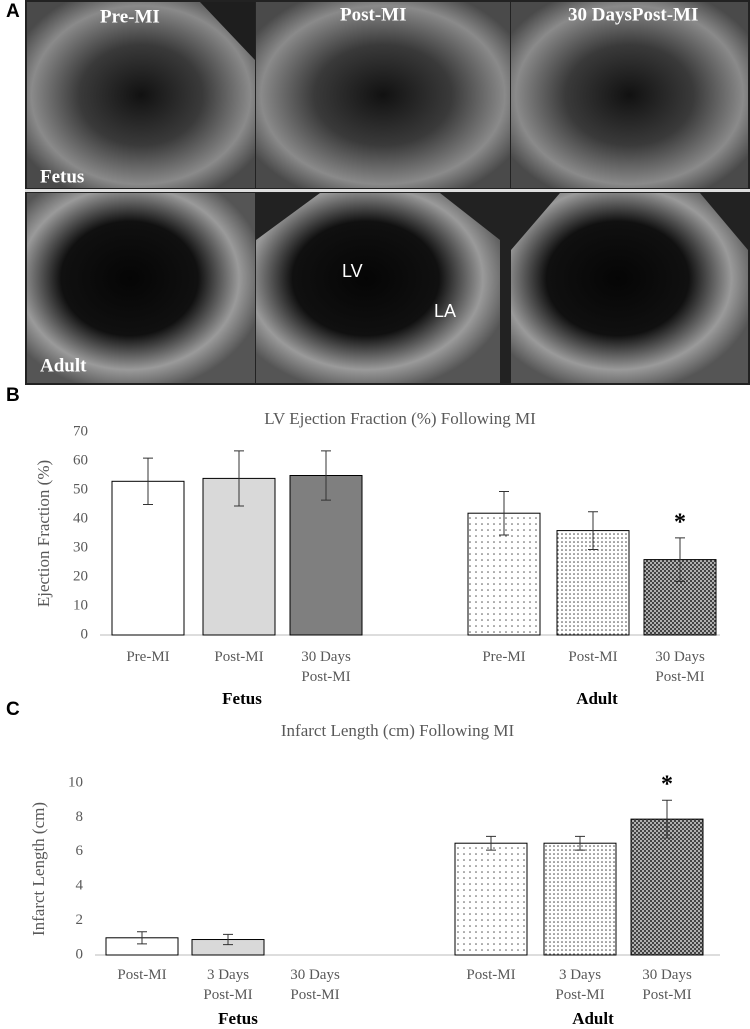 This screenshot has width=750, height=1029. What do you see at coordinates (398, 730) in the screenshot?
I see `chart-title: Infarct Length (cm) Following MI` at bounding box center [398, 730].